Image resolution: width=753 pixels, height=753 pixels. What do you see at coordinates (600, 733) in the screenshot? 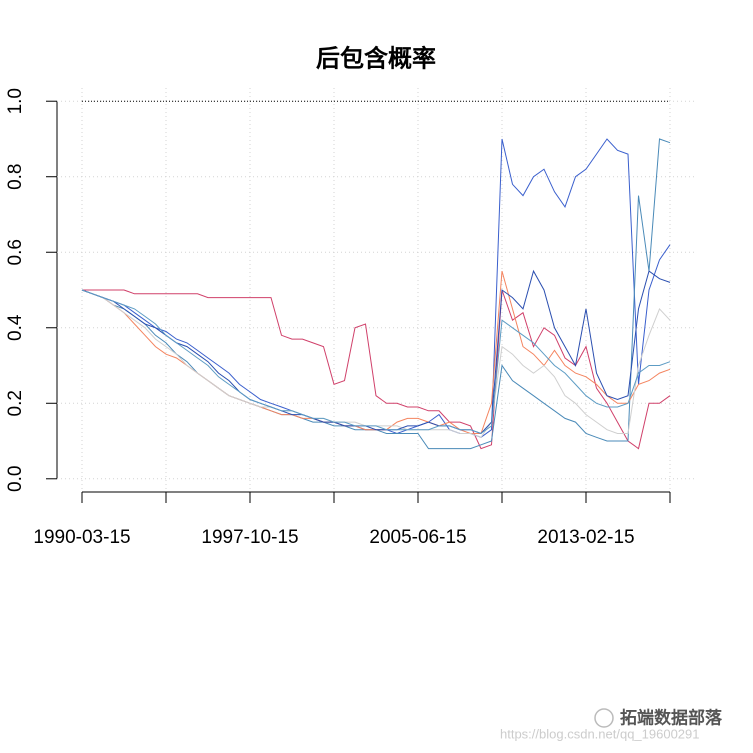
I see `watermark-url: https://blog.csdn.net/qq_19600291` at bounding box center [600, 733].